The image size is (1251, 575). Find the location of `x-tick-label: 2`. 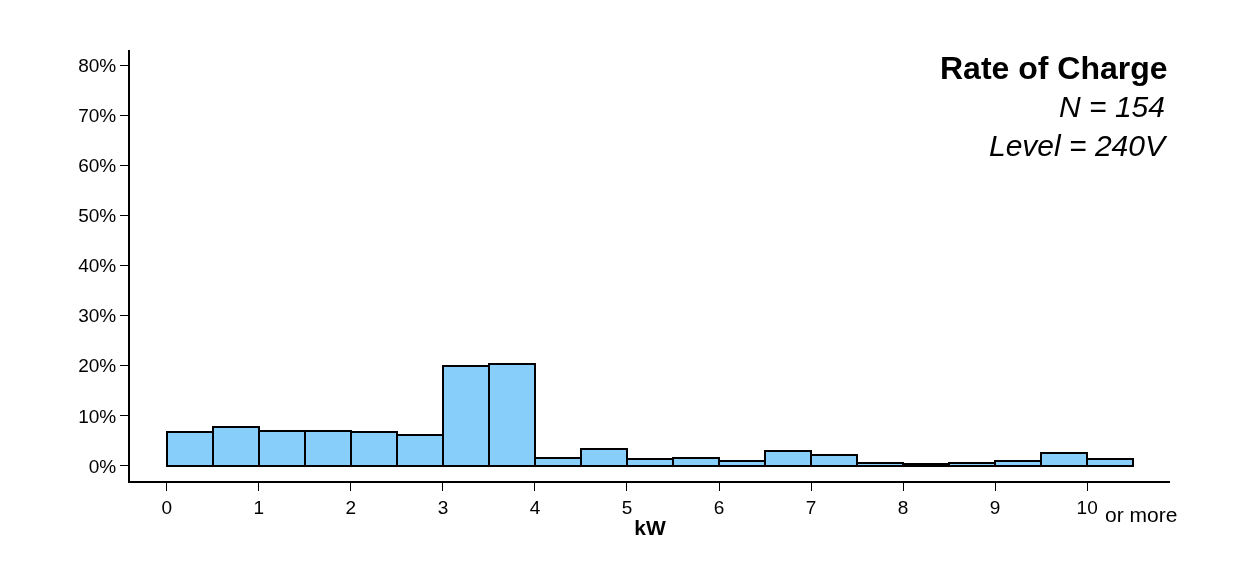

x-tick-label: 2 is located at coordinates (351, 507).